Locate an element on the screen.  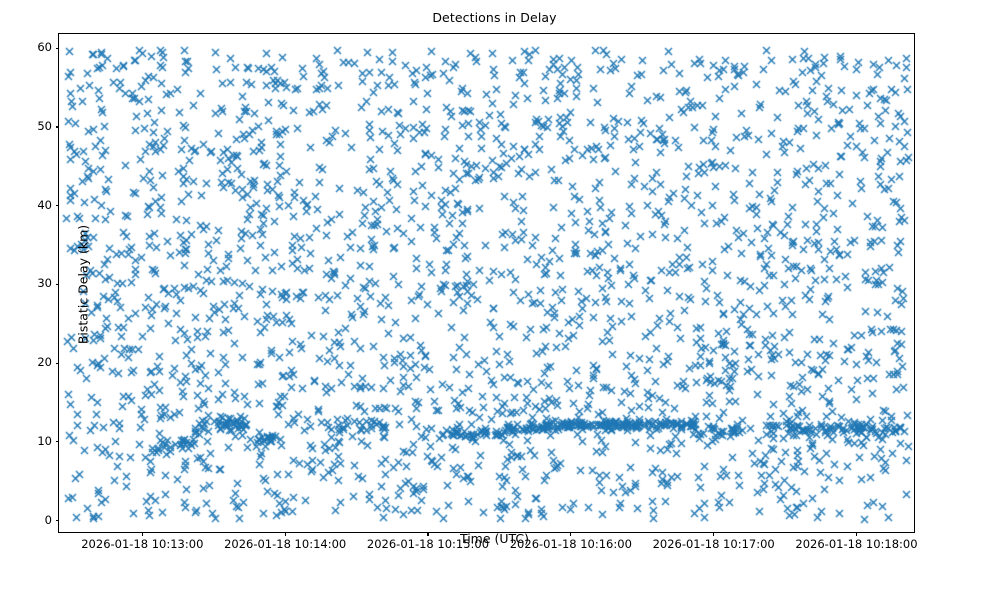
y-axis-label: Bistatic Delay (km) is located at coordinates (83, 284).